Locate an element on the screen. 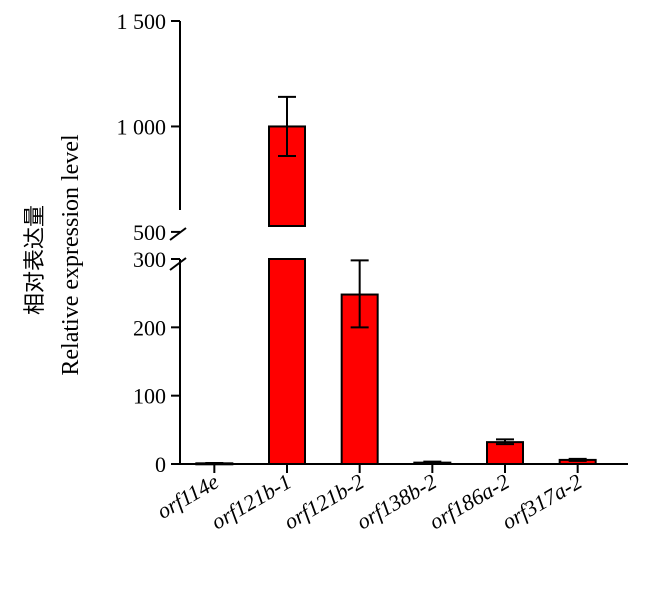 This screenshot has width=650, height=597. y-tick-label: 1 500 is located at coordinates (142, 21).